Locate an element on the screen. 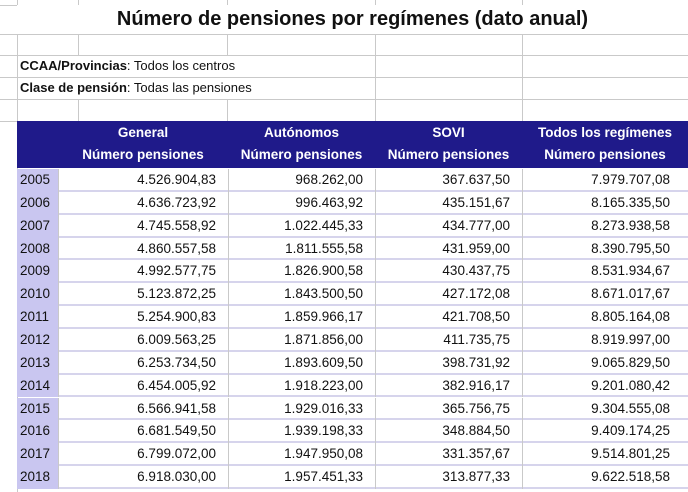 This screenshot has height=492, width=688. value-cell: 8.805.164,08 is located at coordinates (630, 317).